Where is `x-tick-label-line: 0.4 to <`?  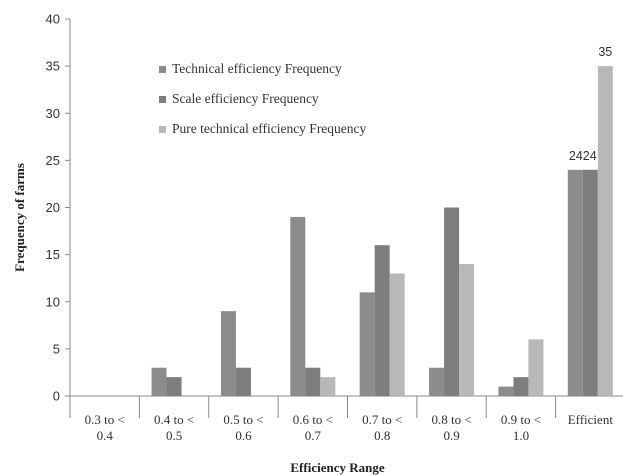 x-tick-label-line: 0.4 to < is located at coordinates (174, 419).